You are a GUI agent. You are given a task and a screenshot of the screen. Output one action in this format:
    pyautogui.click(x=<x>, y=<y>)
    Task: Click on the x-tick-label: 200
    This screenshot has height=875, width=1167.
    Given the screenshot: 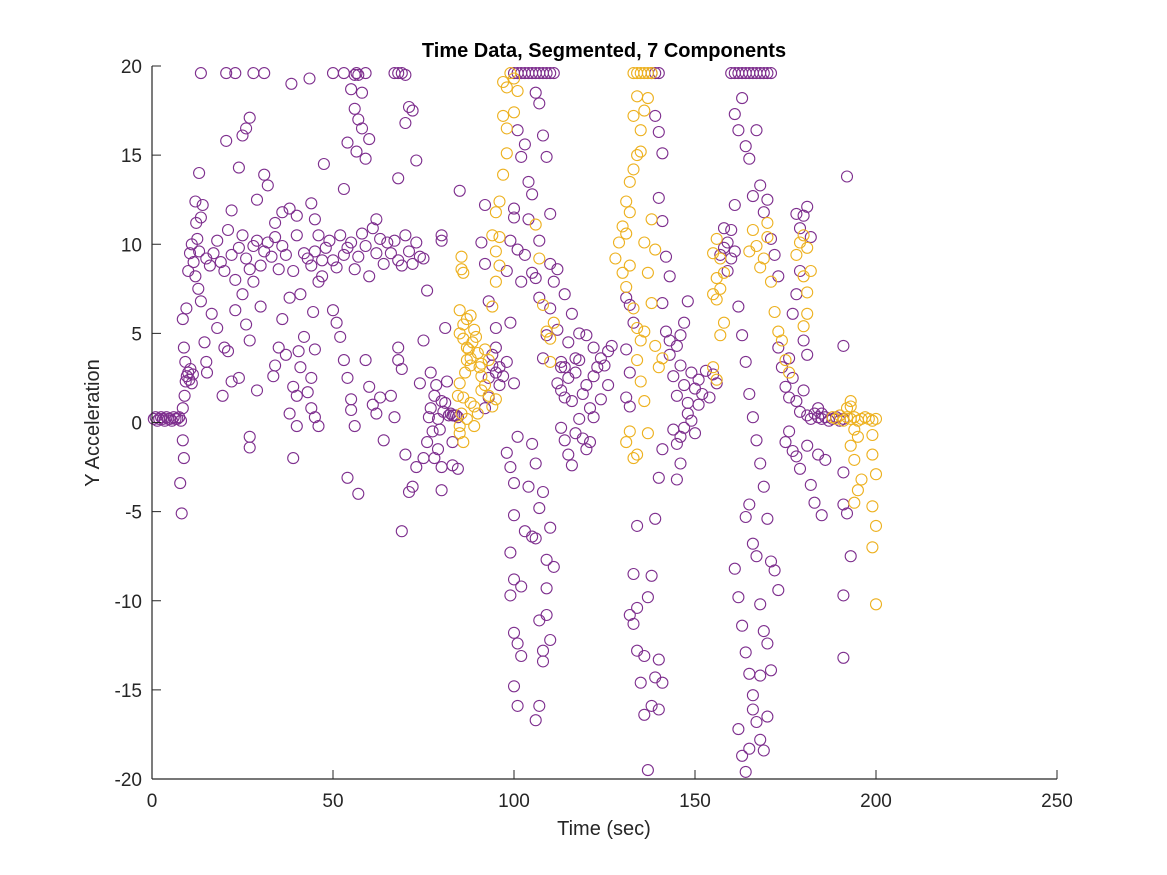 What is the action you would take?
    pyautogui.click(x=876, y=801)
    